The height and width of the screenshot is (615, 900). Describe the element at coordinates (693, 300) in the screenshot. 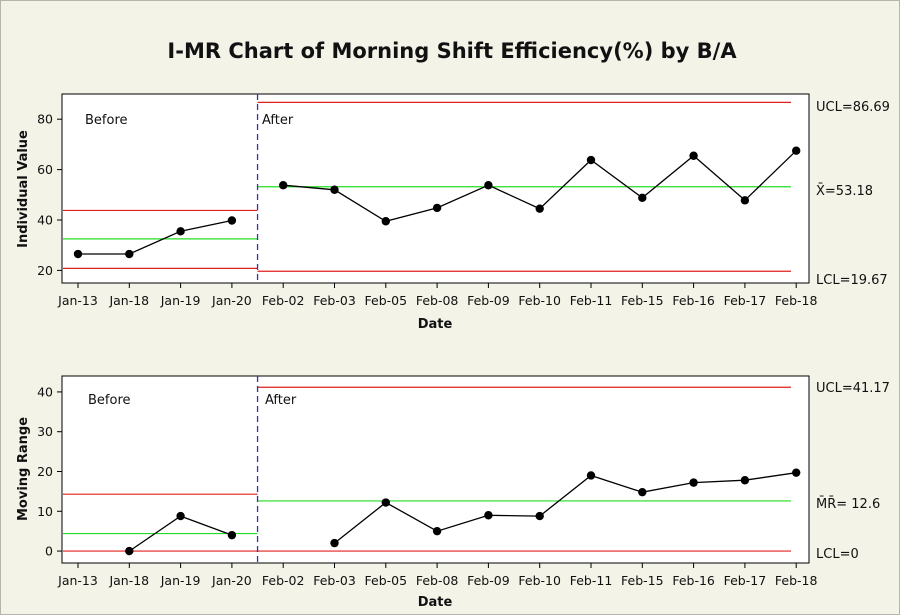

I see `individual-x-tick-label: Feb-16` at that location.